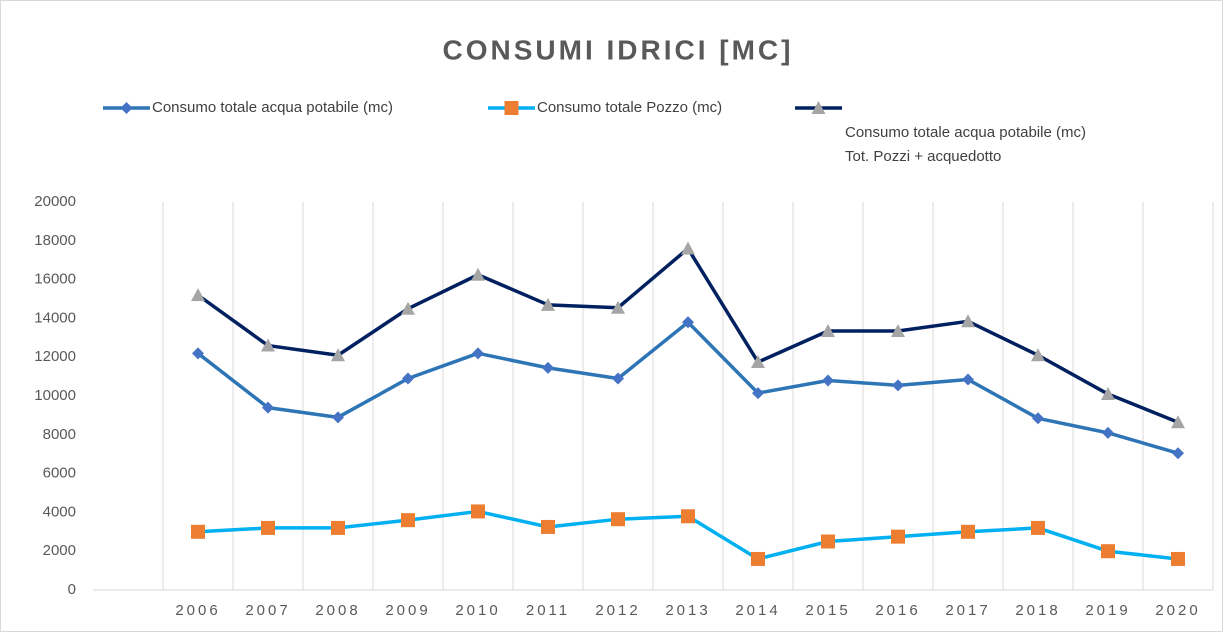 The height and width of the screenshot is (632, 1223). What do you see at coordinates (548, 610) in the screenshot?
I see `x-tick-label: 2011` at bounding box center [548, 610].